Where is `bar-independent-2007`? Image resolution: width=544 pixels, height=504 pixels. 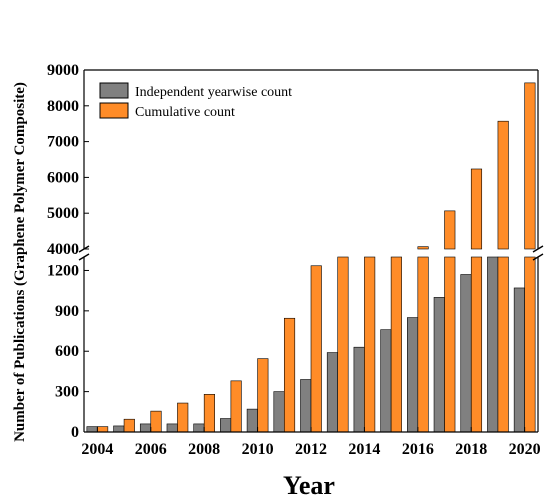
bar-independent-2007 is located at coordinates (172, 428).